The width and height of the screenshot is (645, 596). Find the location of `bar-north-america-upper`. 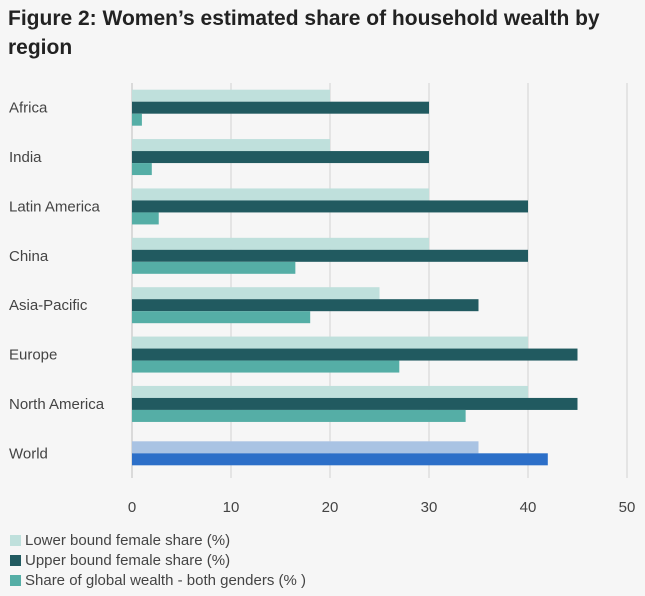

bar-north-america-upper is located at coordinates (355, 403).